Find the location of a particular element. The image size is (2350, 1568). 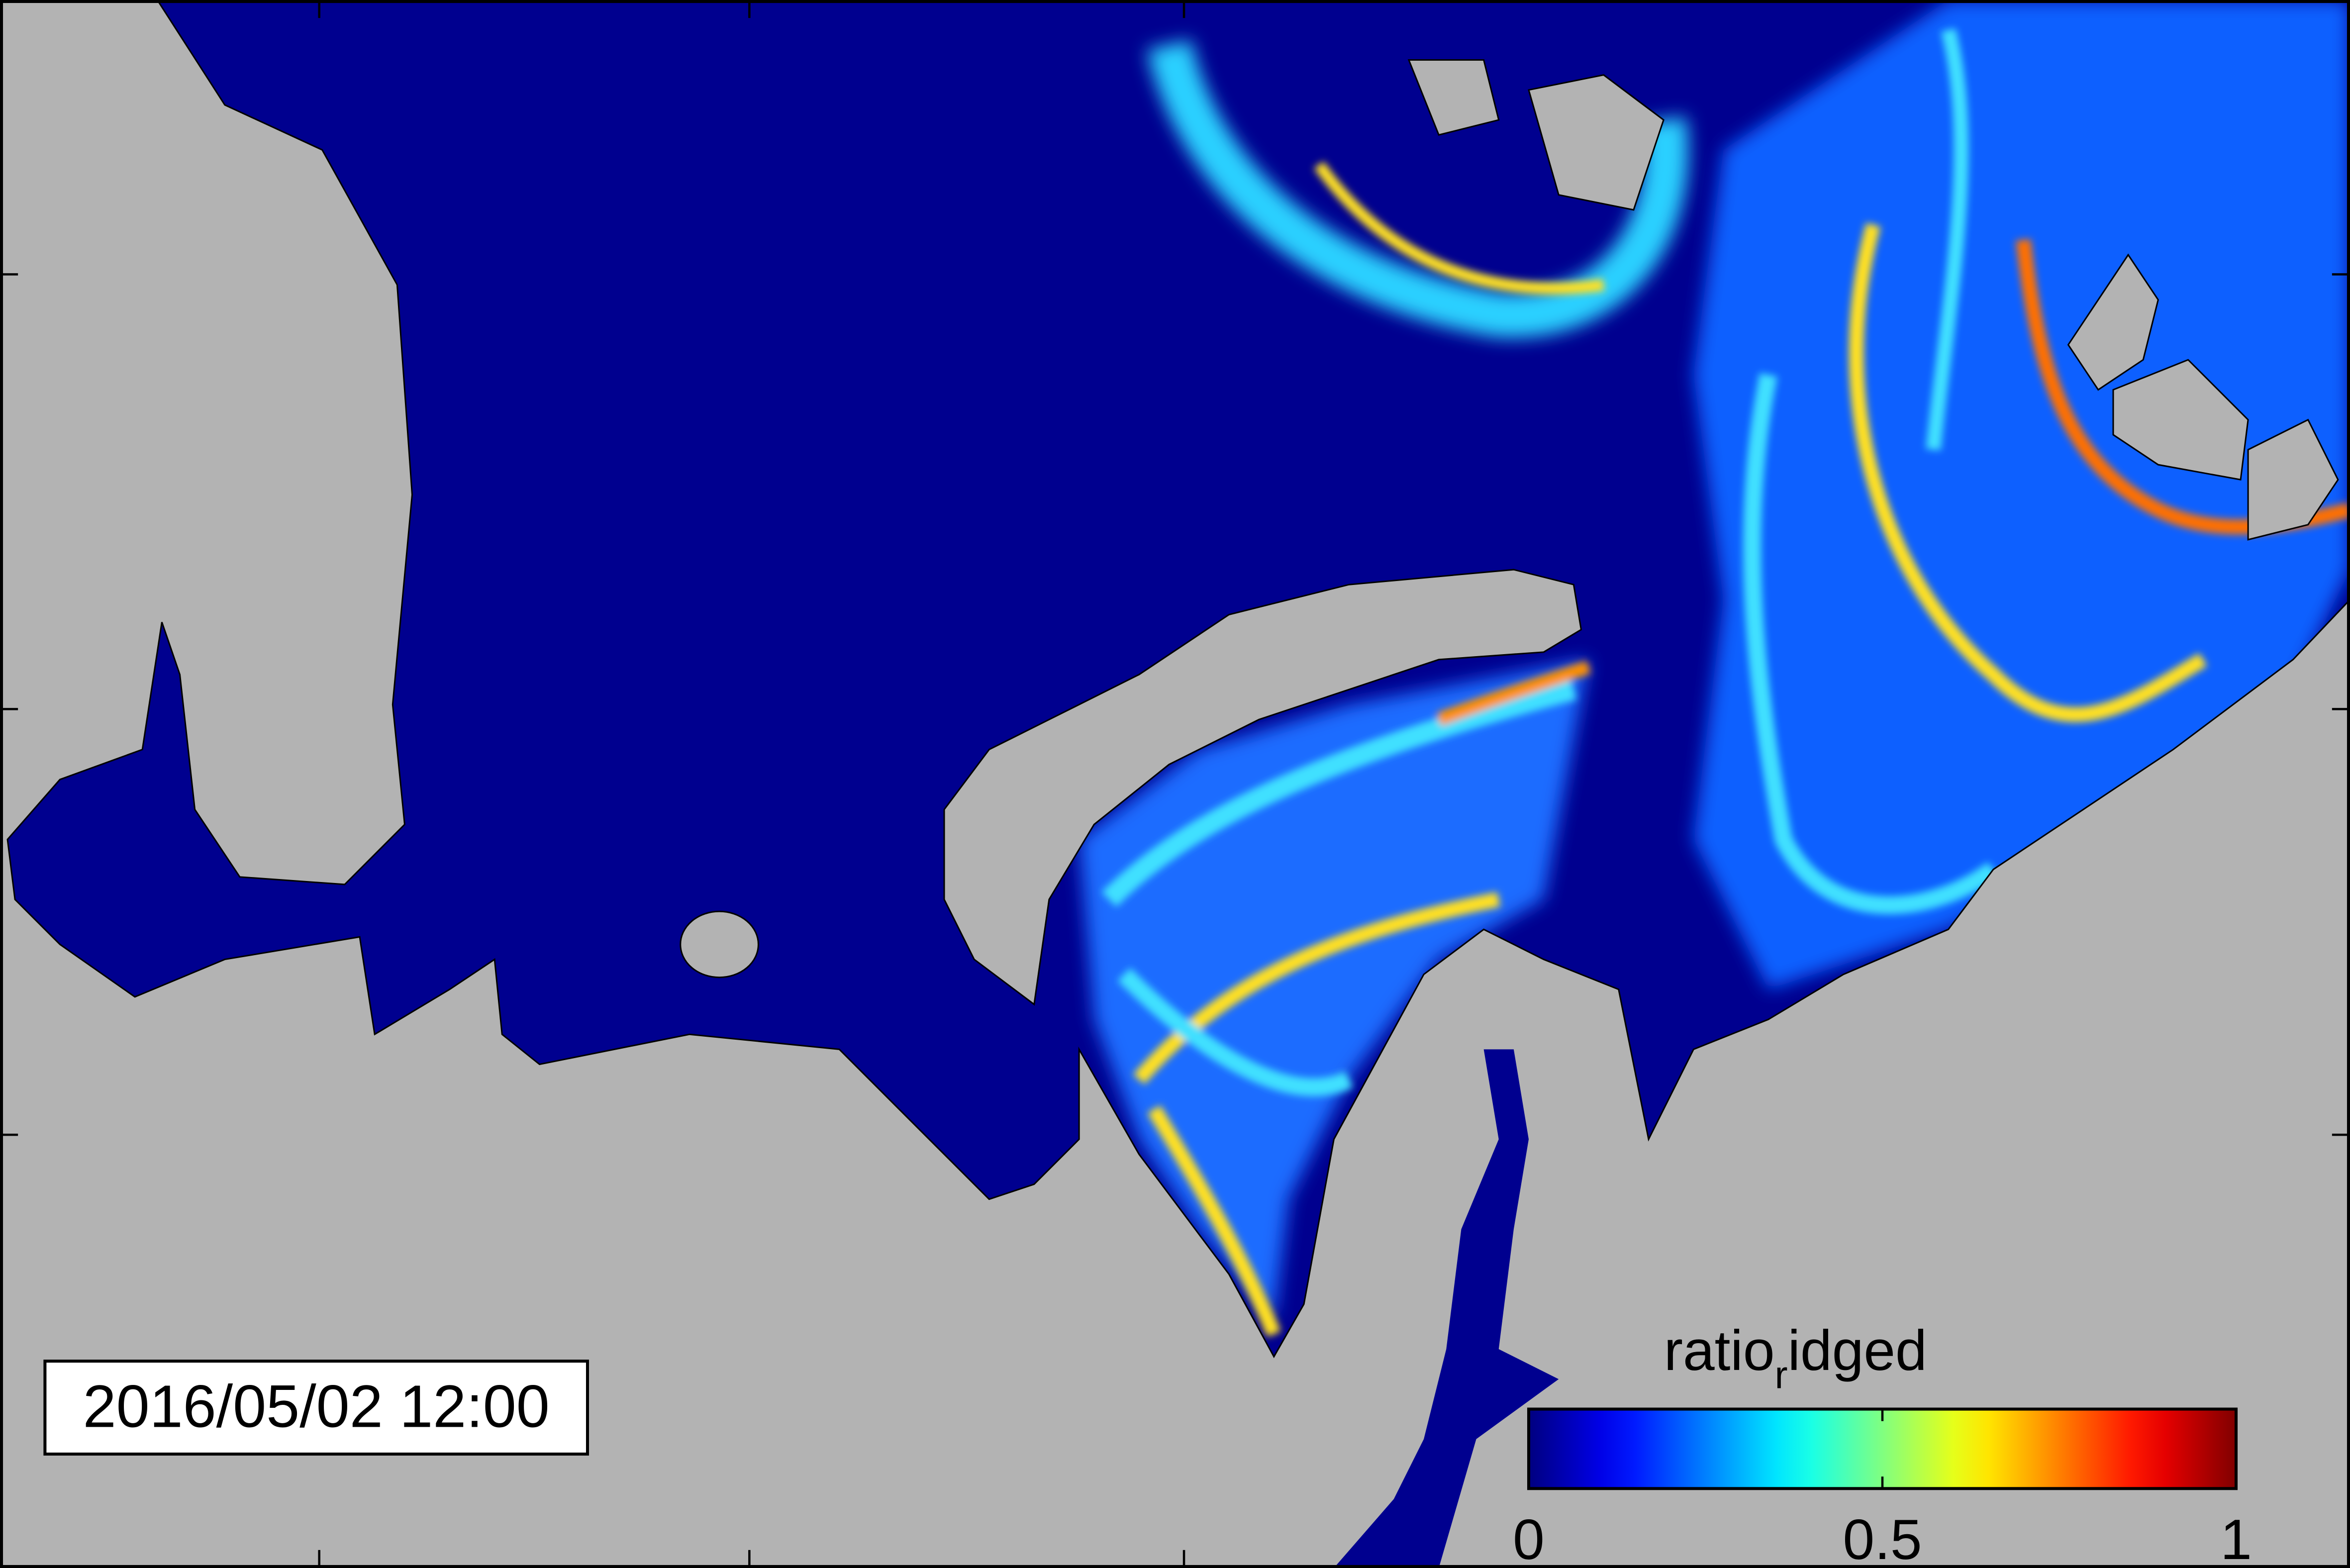

colorbar-tick-label: 0.5 is located at coordinates (1882, 1538).